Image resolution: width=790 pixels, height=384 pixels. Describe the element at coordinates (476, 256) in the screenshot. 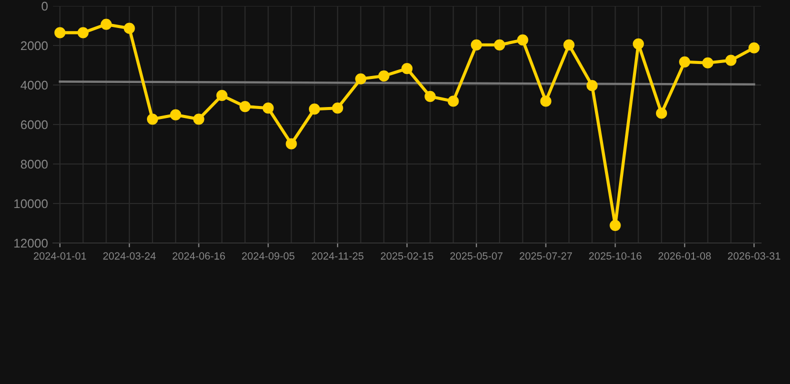

I see `x-tick-label: 2025-05-07` at that location.